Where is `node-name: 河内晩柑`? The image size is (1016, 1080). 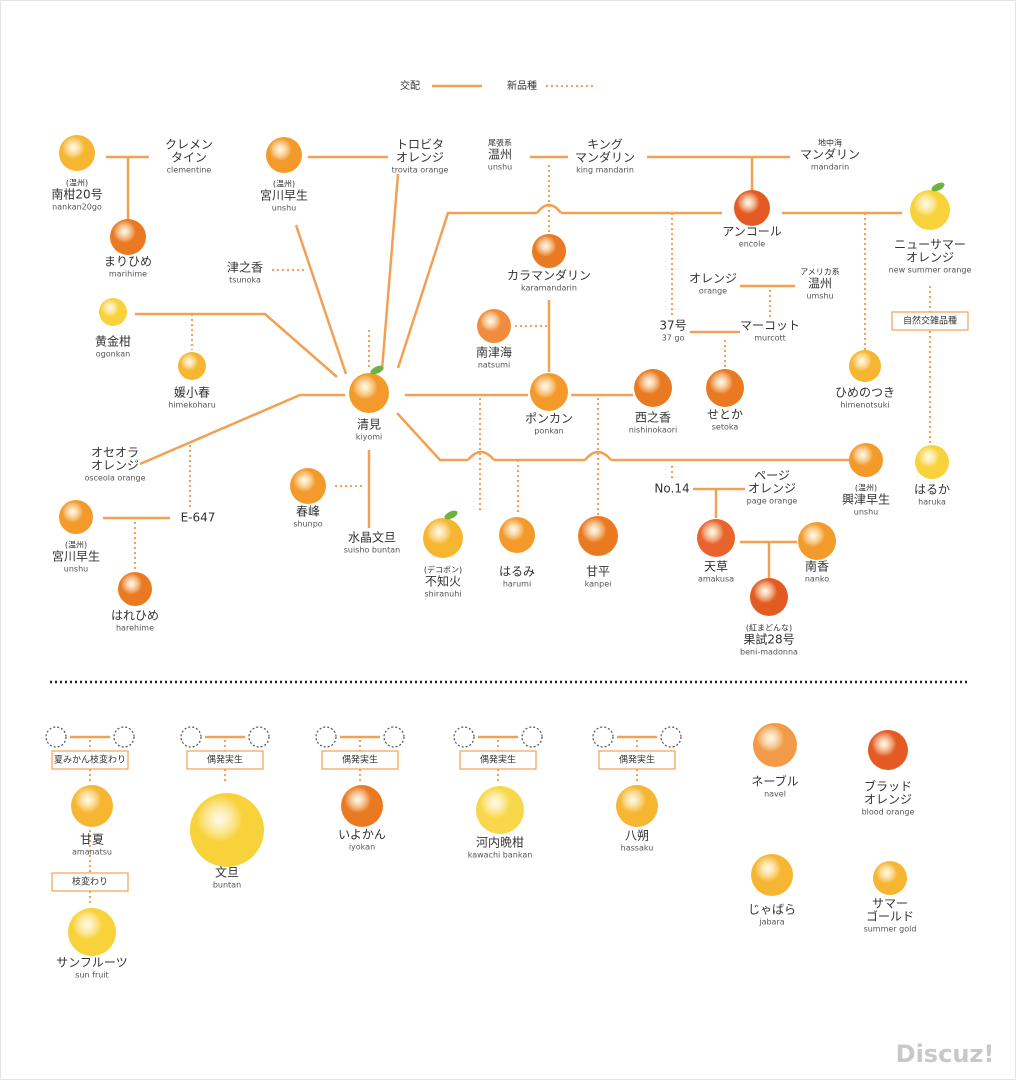 node-name: 河内晩柑 is located at coordinates (500, 842).